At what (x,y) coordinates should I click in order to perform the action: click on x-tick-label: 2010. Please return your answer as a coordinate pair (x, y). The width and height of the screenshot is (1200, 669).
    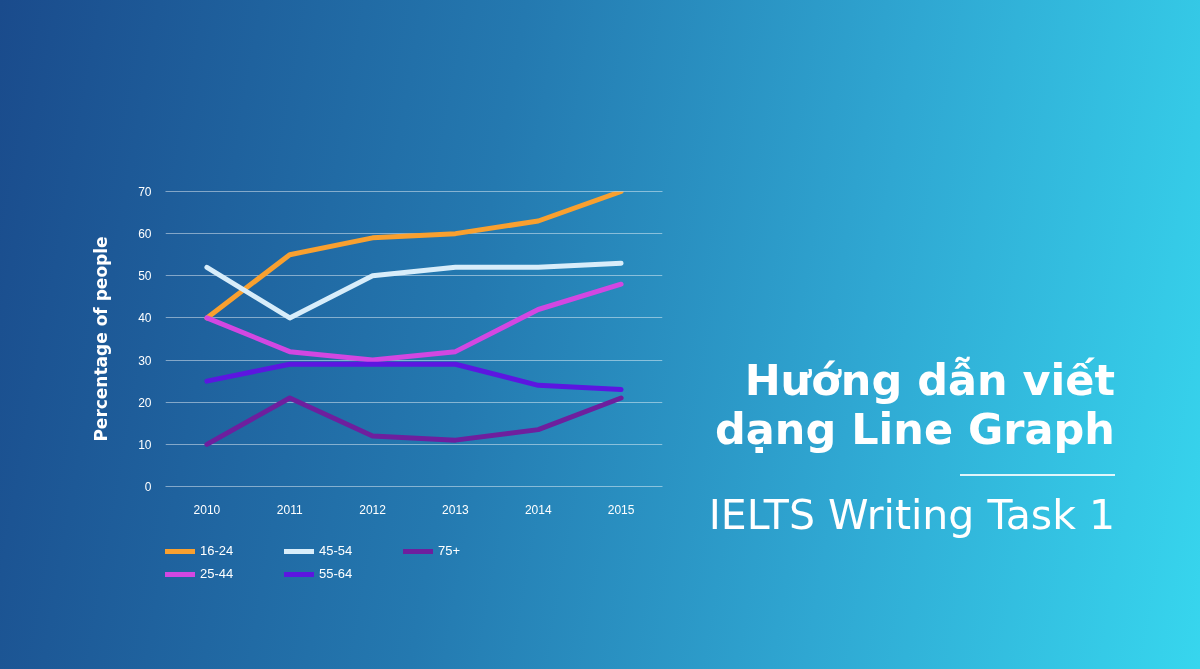
    Looking at the image, I should click on (207, 509).